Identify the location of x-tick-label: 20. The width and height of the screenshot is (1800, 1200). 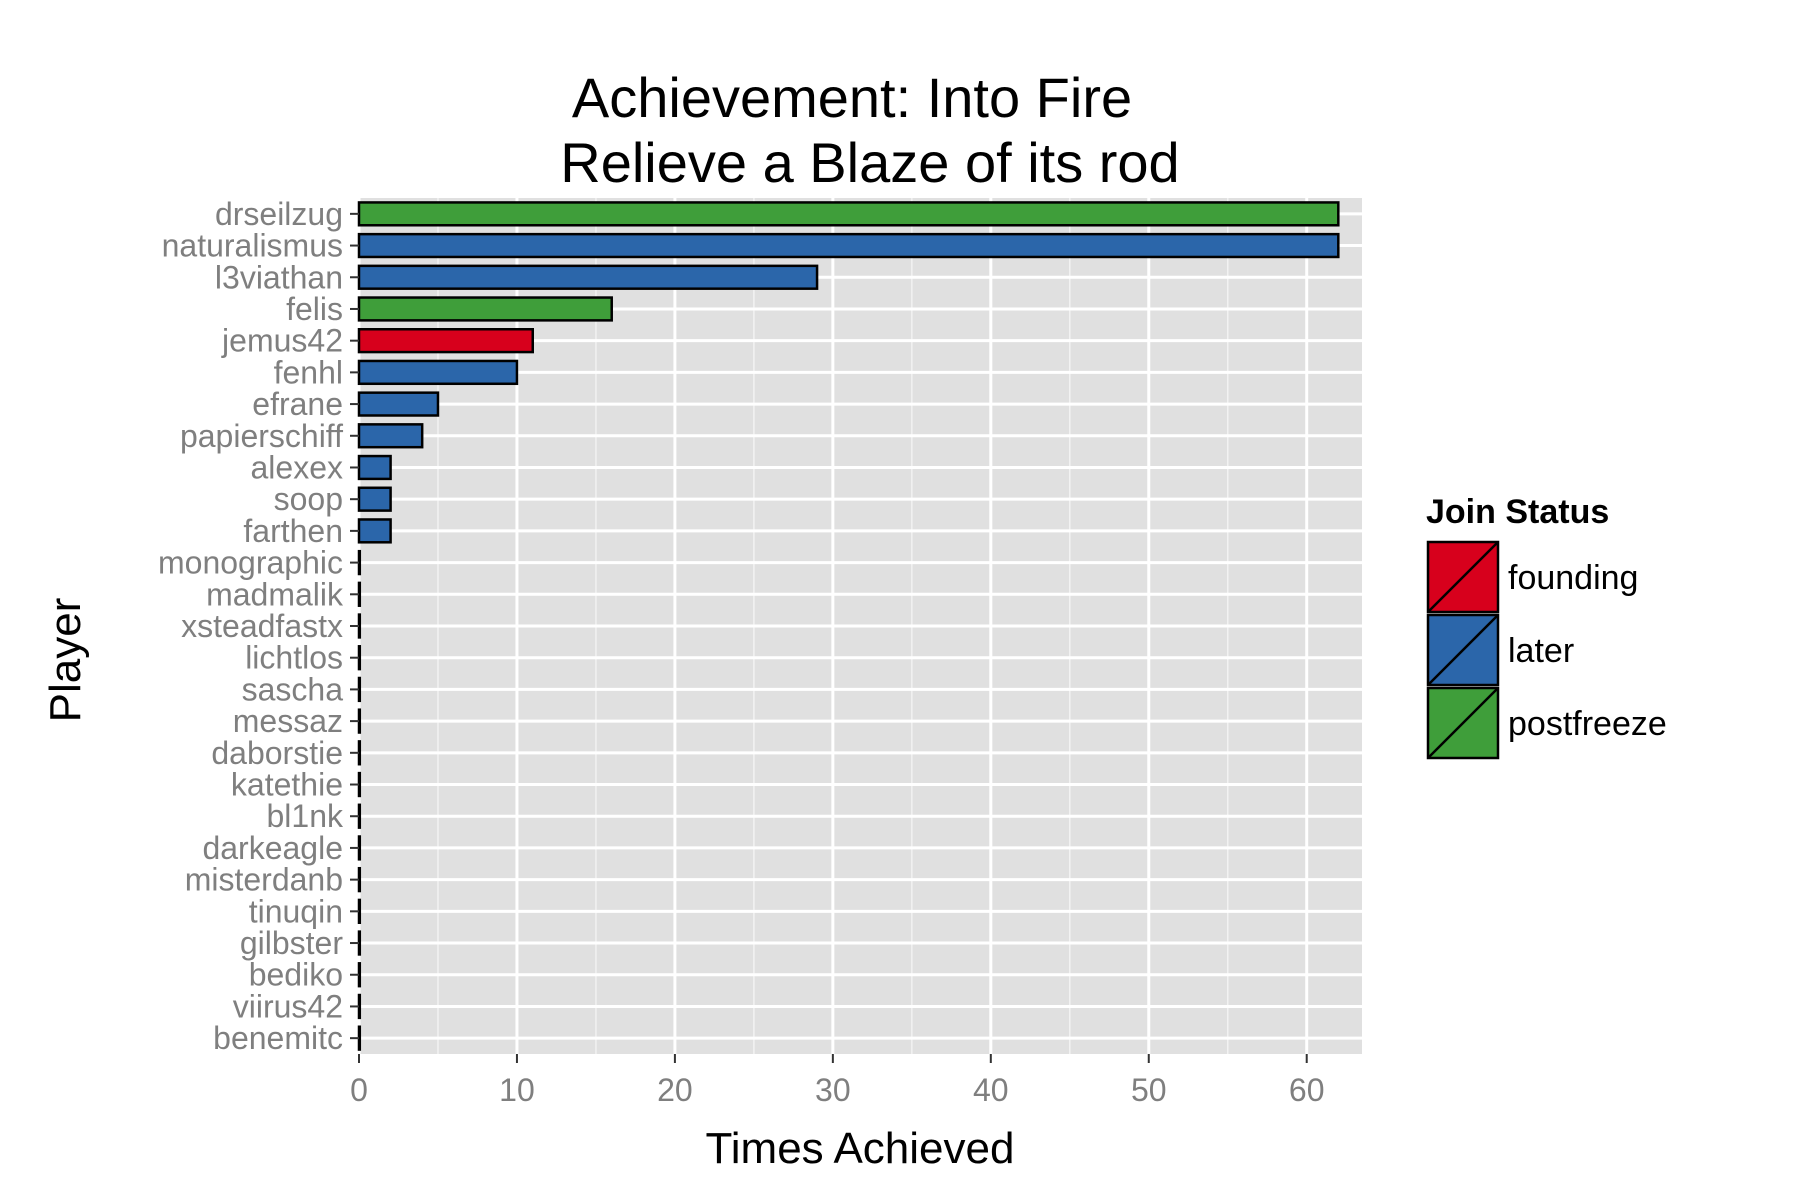
(675, 1090).